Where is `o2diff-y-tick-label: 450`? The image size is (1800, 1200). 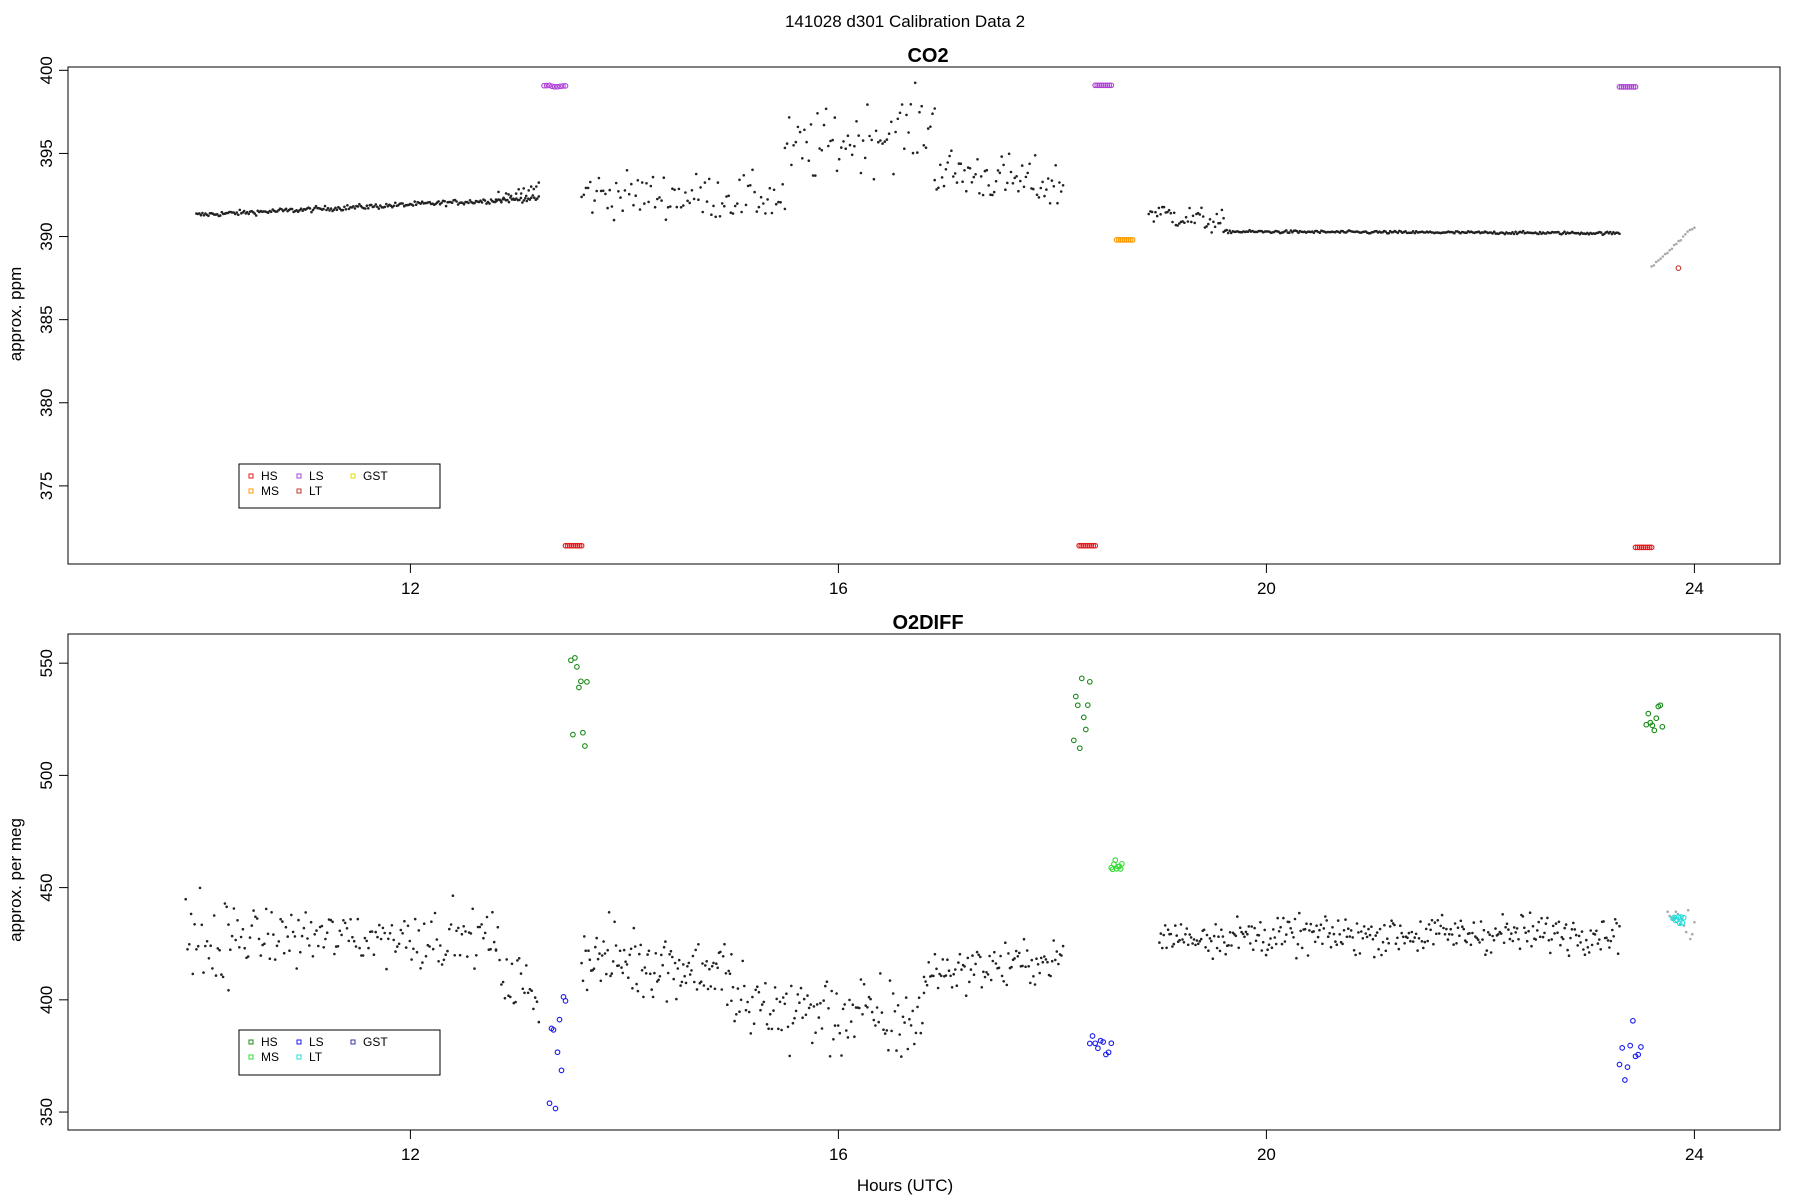
o2diff-y-tick-label: 450 is located at coordinates (46, 887).